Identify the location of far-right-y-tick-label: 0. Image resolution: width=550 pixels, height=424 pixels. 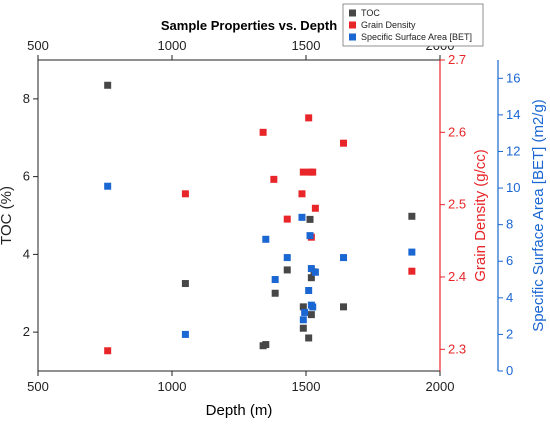
(509, 370).